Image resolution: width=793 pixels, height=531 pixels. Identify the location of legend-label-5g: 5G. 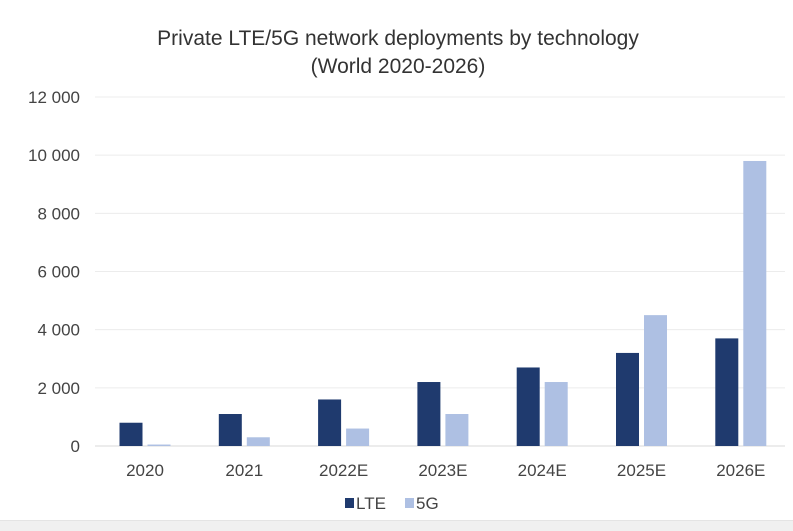
(427, 503).